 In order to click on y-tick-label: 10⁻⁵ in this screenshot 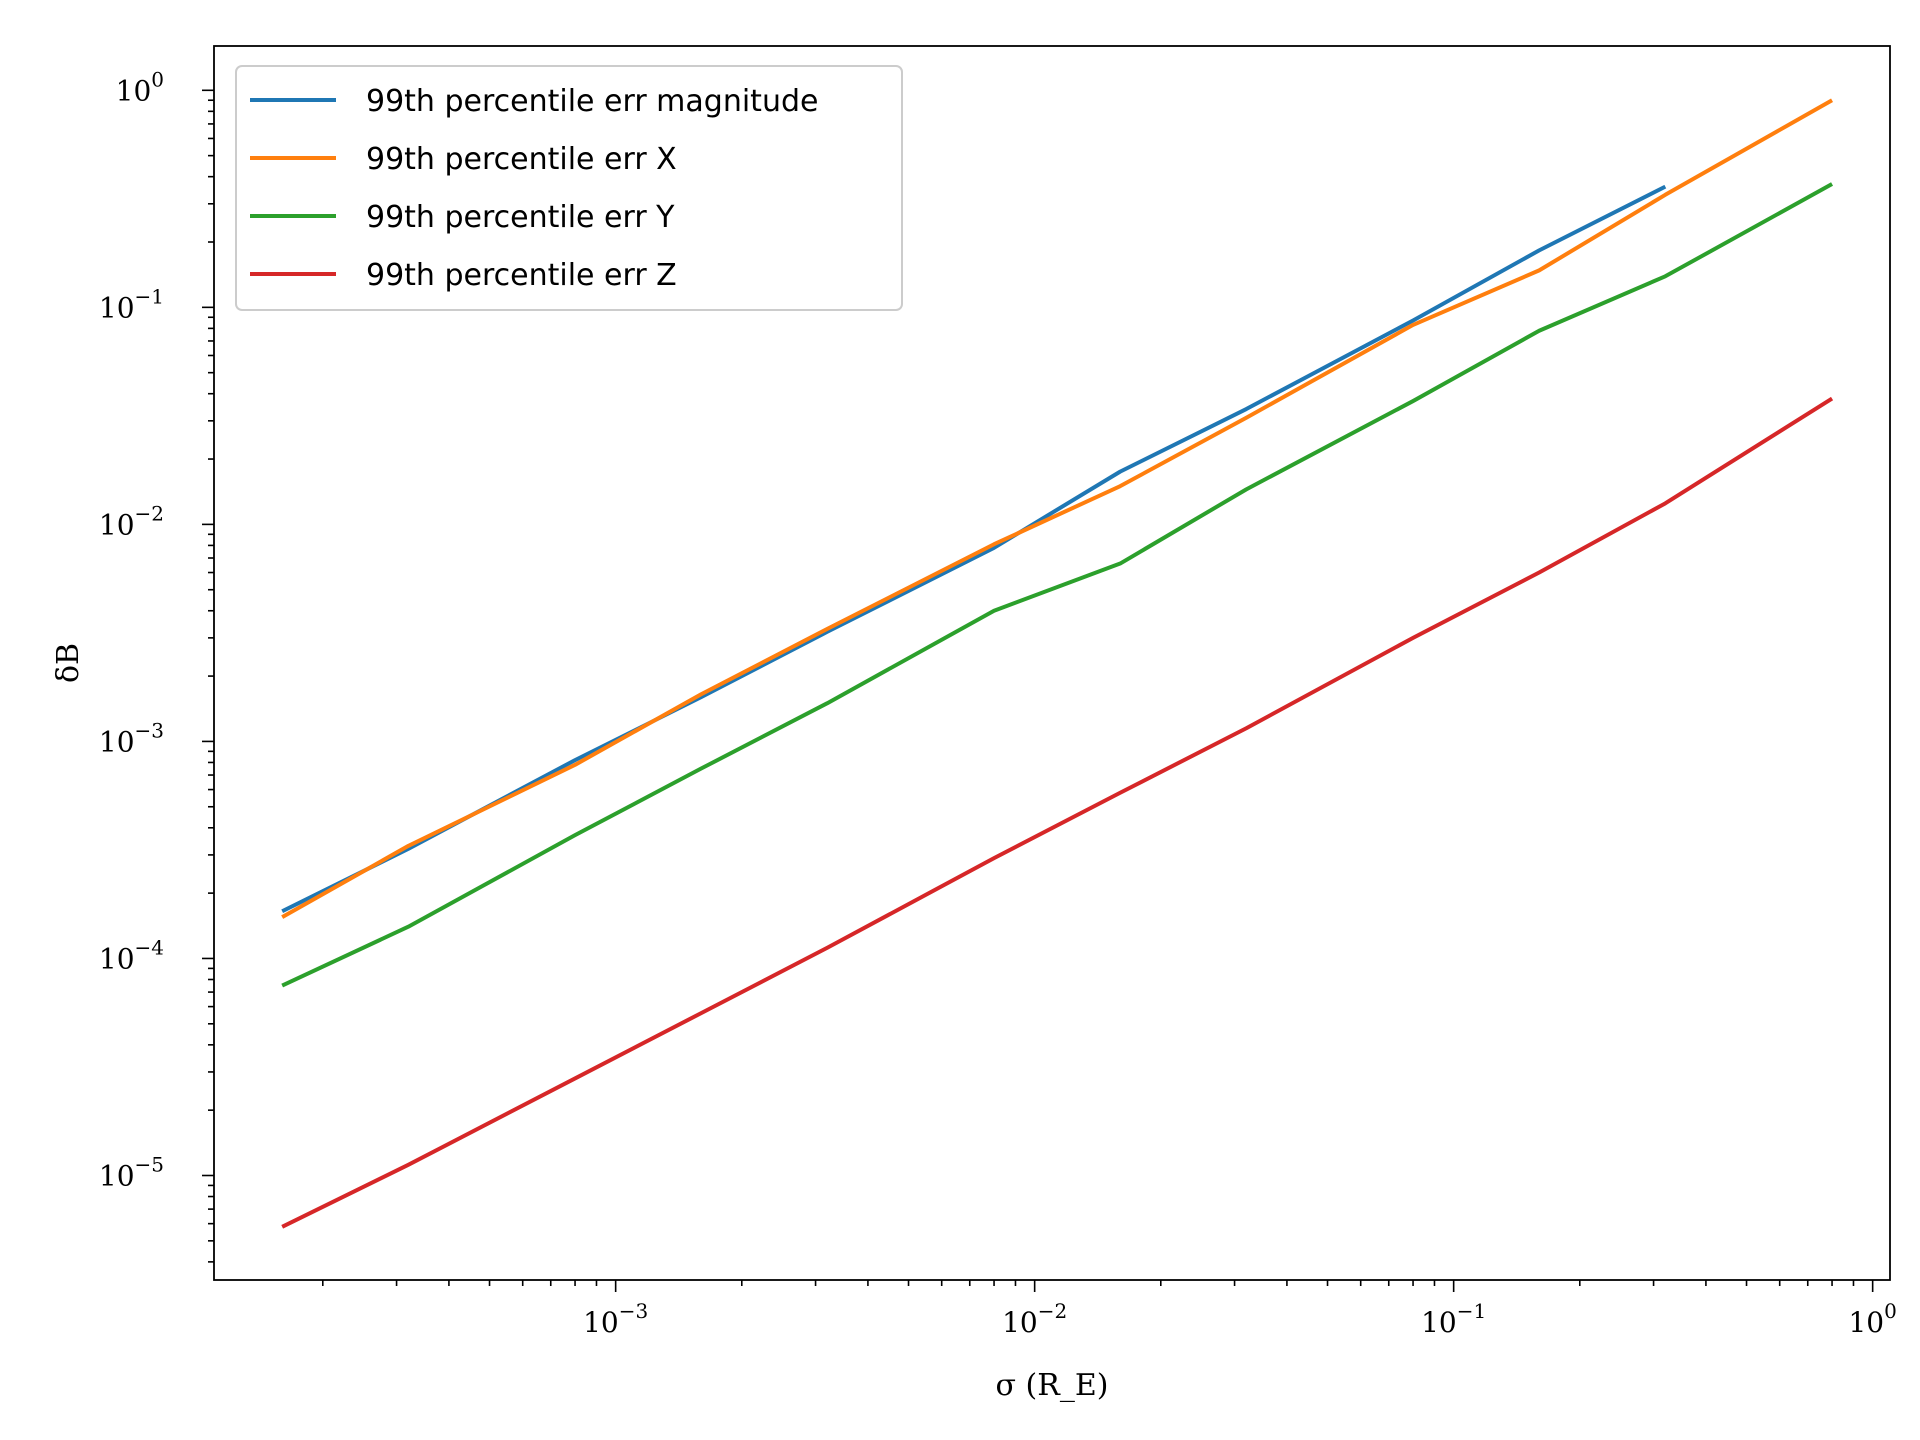, I will do `click(131, 1172)`.